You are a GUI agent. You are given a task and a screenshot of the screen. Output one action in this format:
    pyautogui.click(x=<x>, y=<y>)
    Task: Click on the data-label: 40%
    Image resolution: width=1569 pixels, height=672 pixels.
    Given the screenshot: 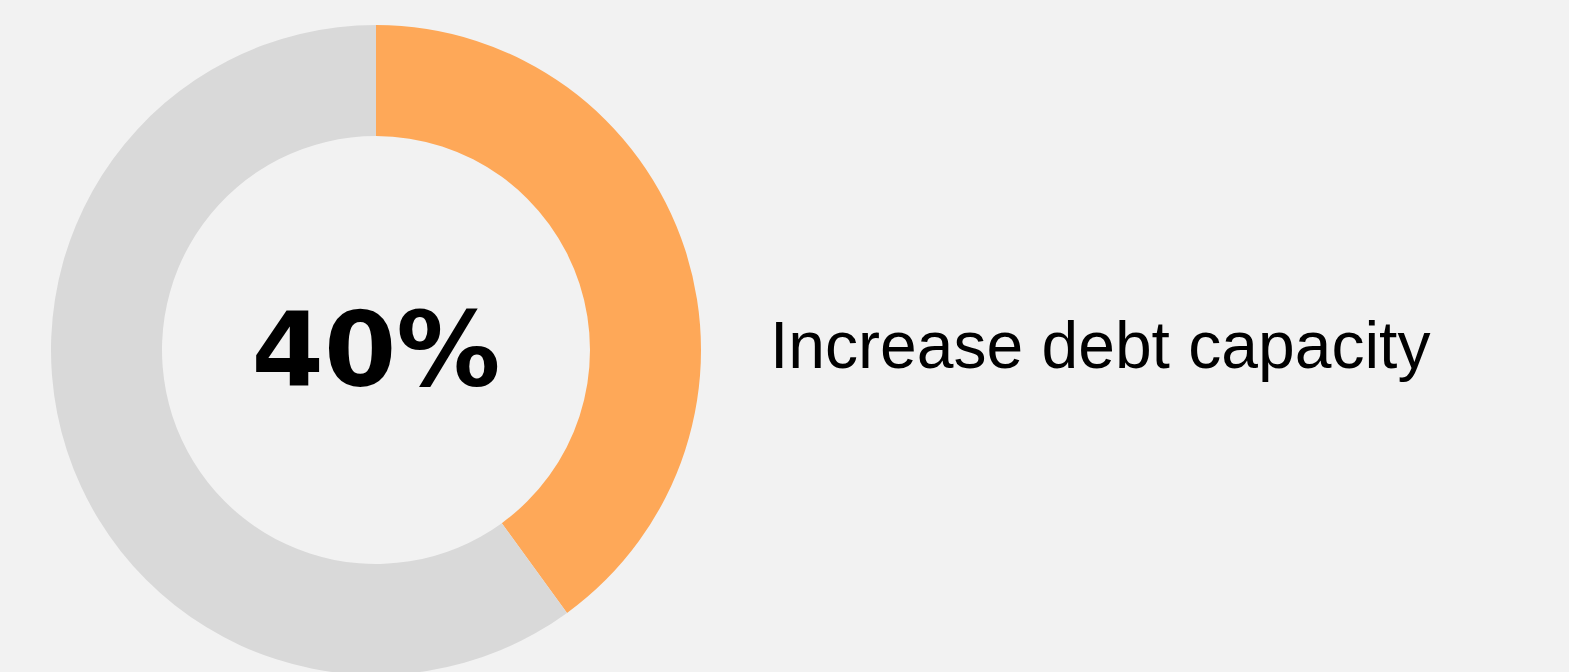 What is the action you would take?
    pyautogui.click(x=376, y=350)
    